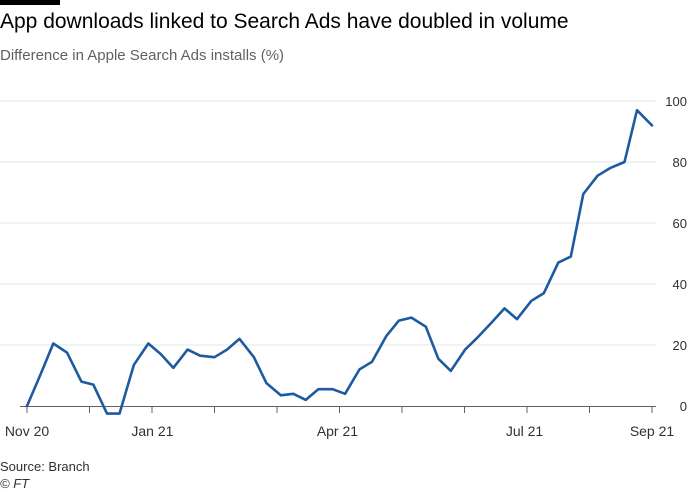 This screenshot has width=690, height=492. Describe the element at coordinates (27, 431) in the screenshot. I see `x-tick-label-0: Nov 20` at that location.